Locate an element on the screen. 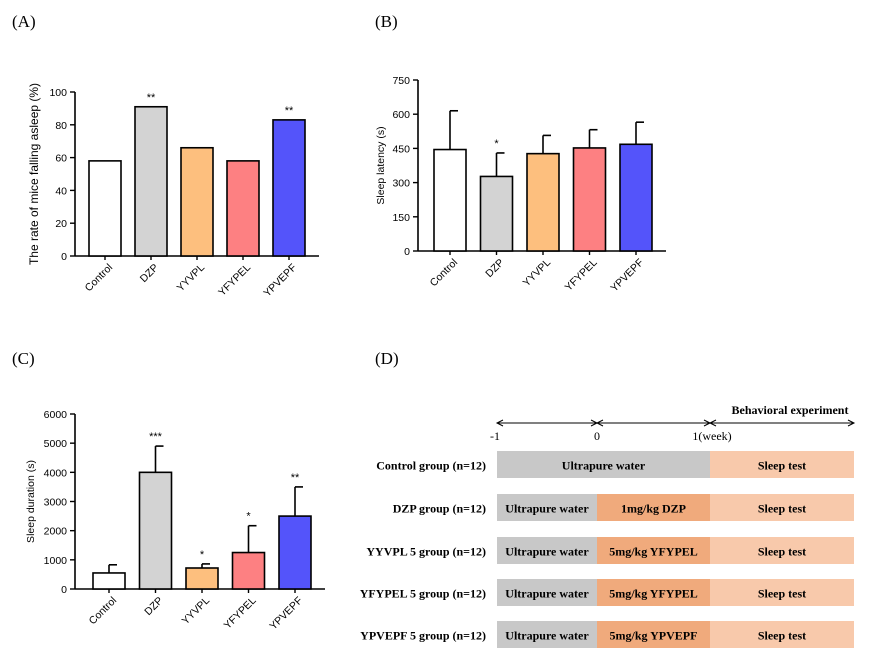 Image resolution: width=871 pixels, height=662 pixels. y-tick-label: 300 is located at coordinates (401, 184).